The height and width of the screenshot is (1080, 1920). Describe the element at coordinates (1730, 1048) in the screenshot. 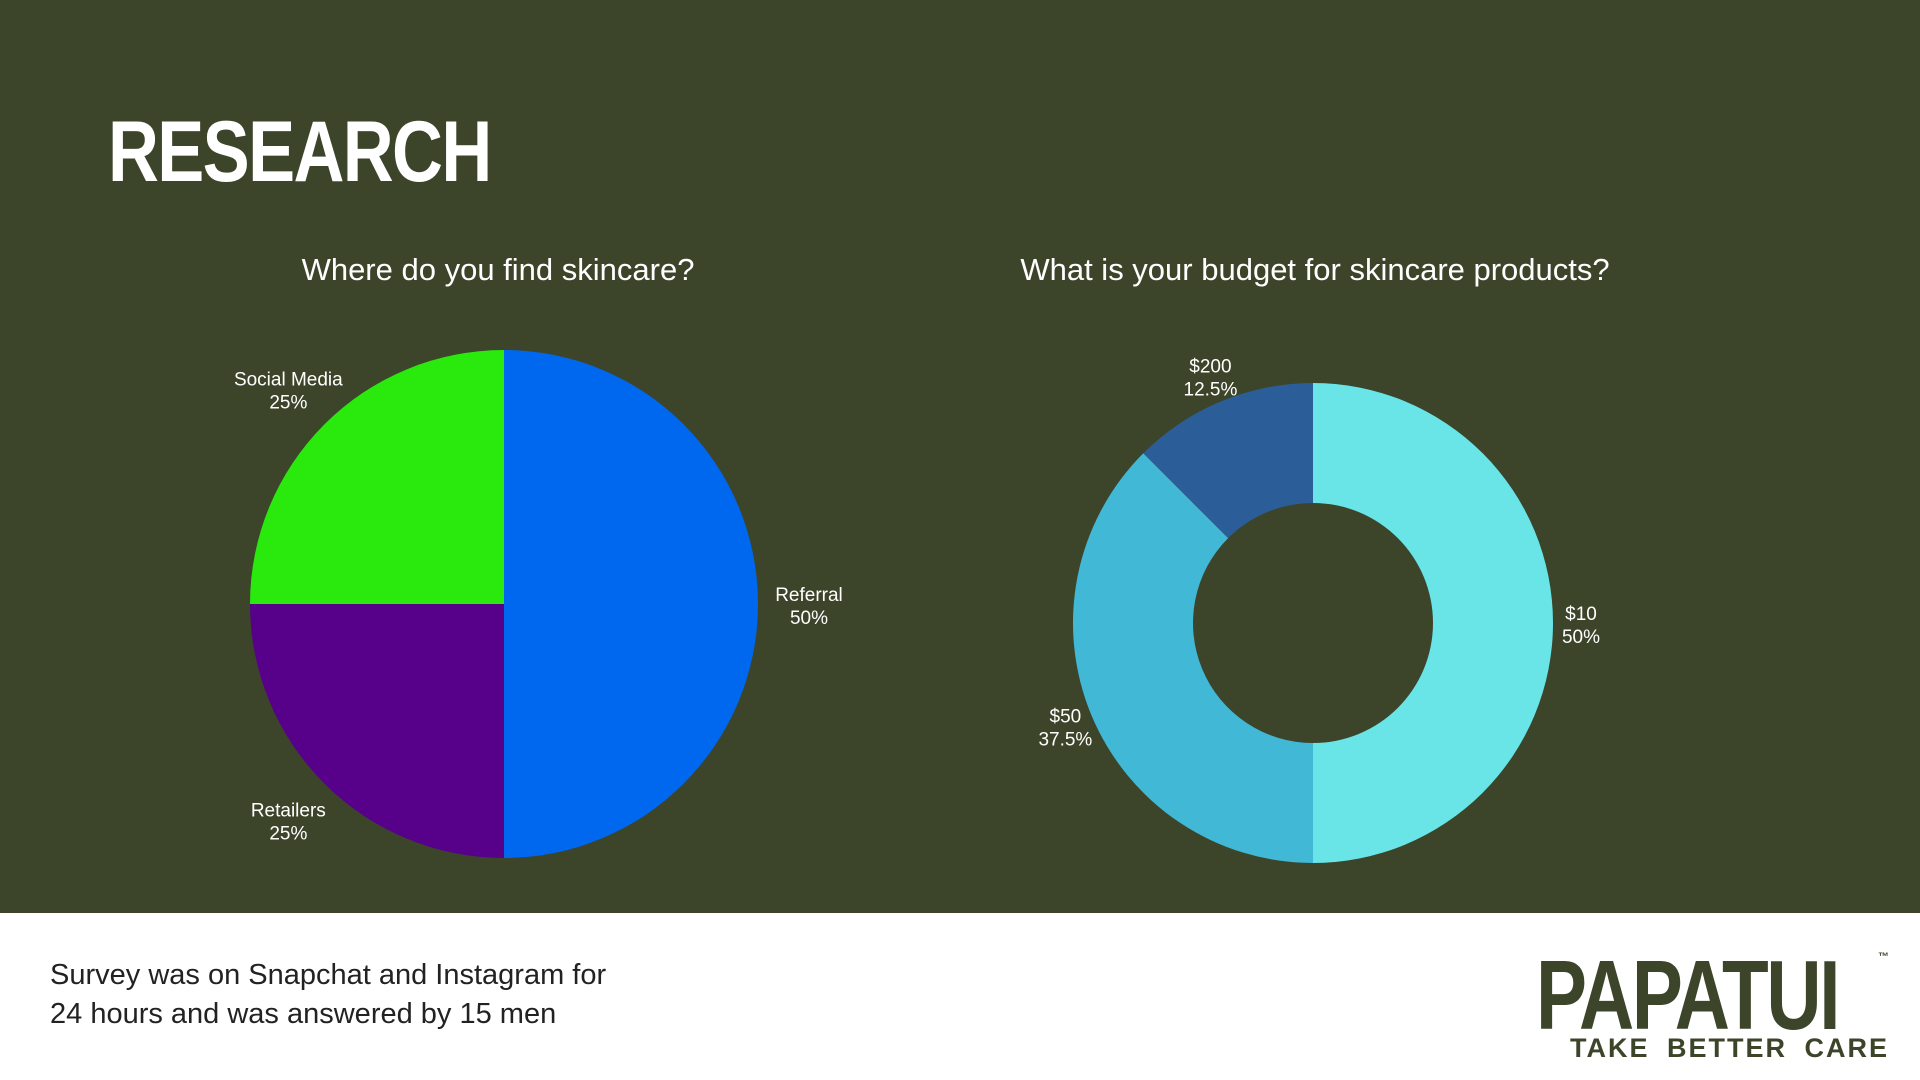

I see `brand-tagline: TAKE BETTER CARE` at that location.